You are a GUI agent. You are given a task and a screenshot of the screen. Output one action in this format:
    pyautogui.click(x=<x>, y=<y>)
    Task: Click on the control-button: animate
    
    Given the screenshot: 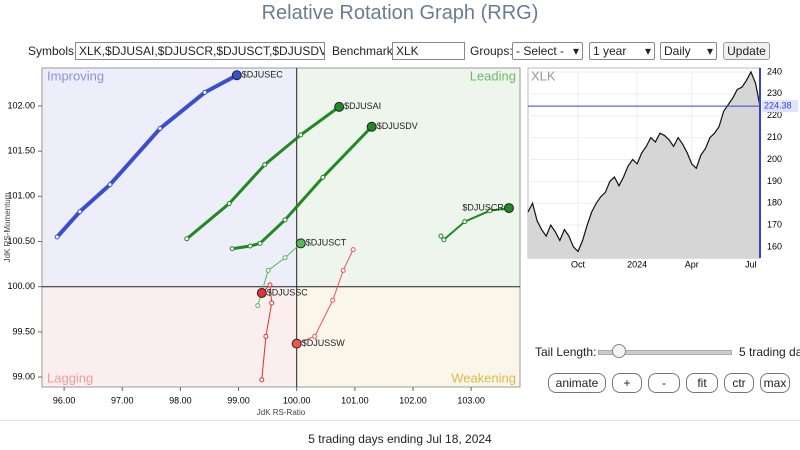 What is the action you would take?
    pyautogui.click(x=577, y=383)
    